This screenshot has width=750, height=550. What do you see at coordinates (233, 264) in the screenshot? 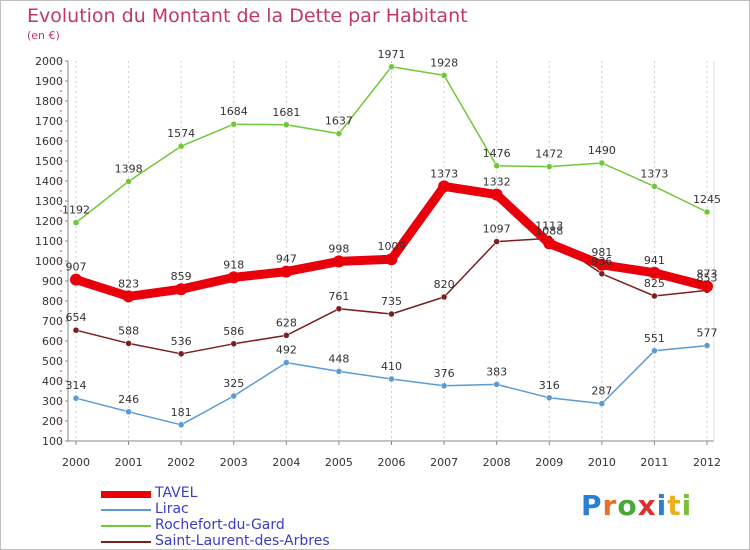
I see `data-label: 918` at bounding box center [233, 264].